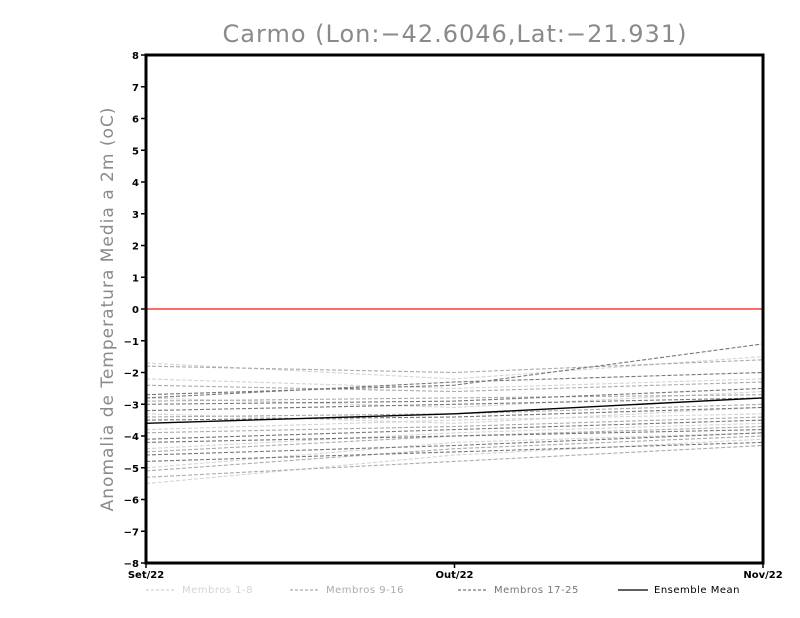  I want to click on ensemble-mean-line, so click(454, 410).